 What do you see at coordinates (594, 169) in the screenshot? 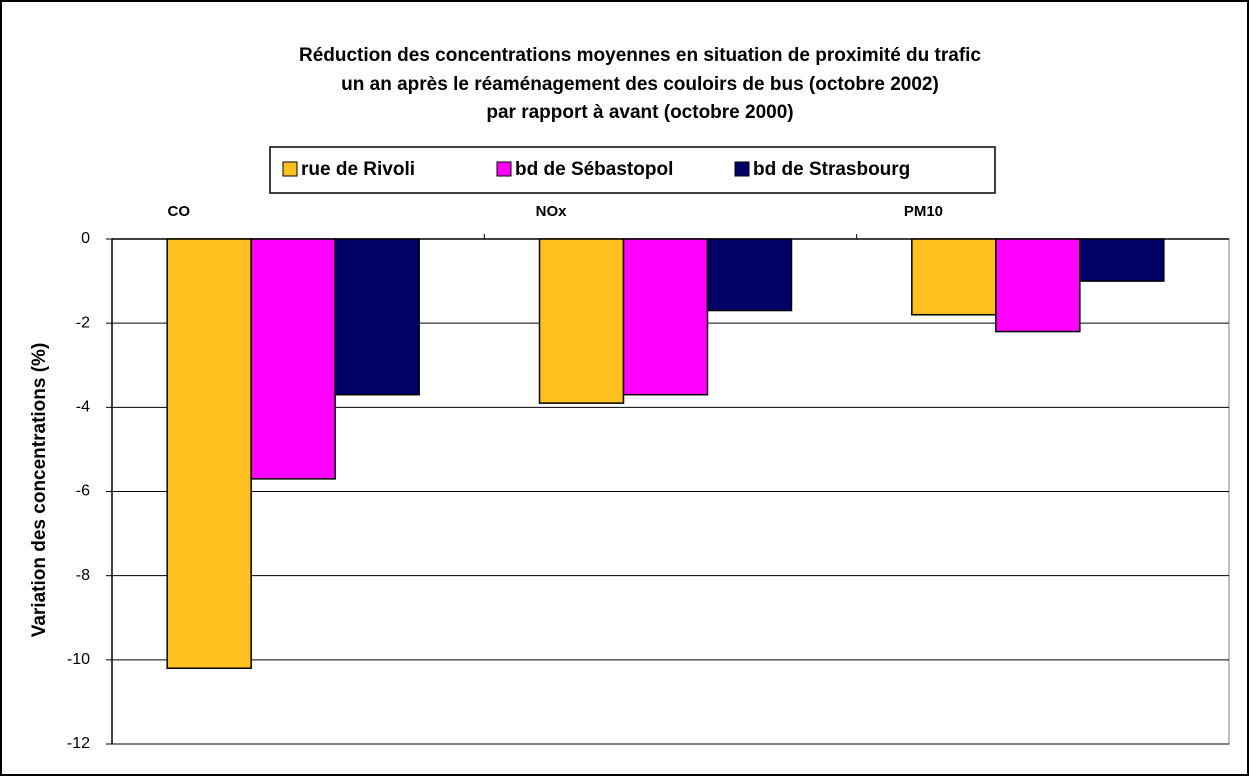
I see `legend-label: bd de Sébastopol` at bounding box center [594, 169].